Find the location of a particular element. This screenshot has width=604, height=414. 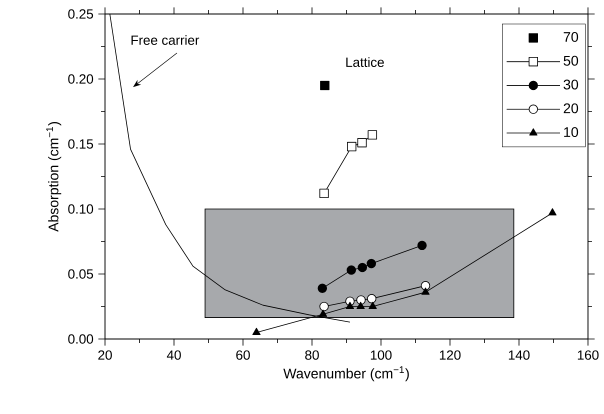

legend-label: 20 is located at coordinates (571, 108).